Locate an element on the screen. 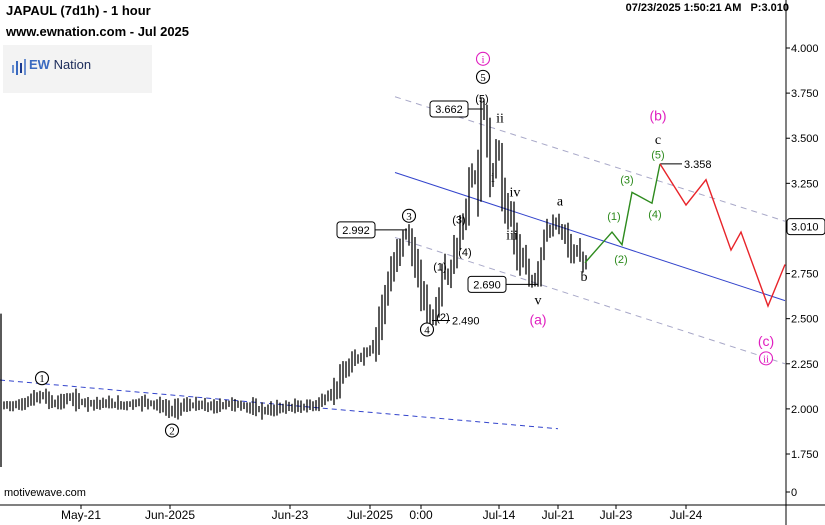 This screenshot has width=825, height=525. motivewave-credit: motivewave.com is located at coordinates (45, 493).